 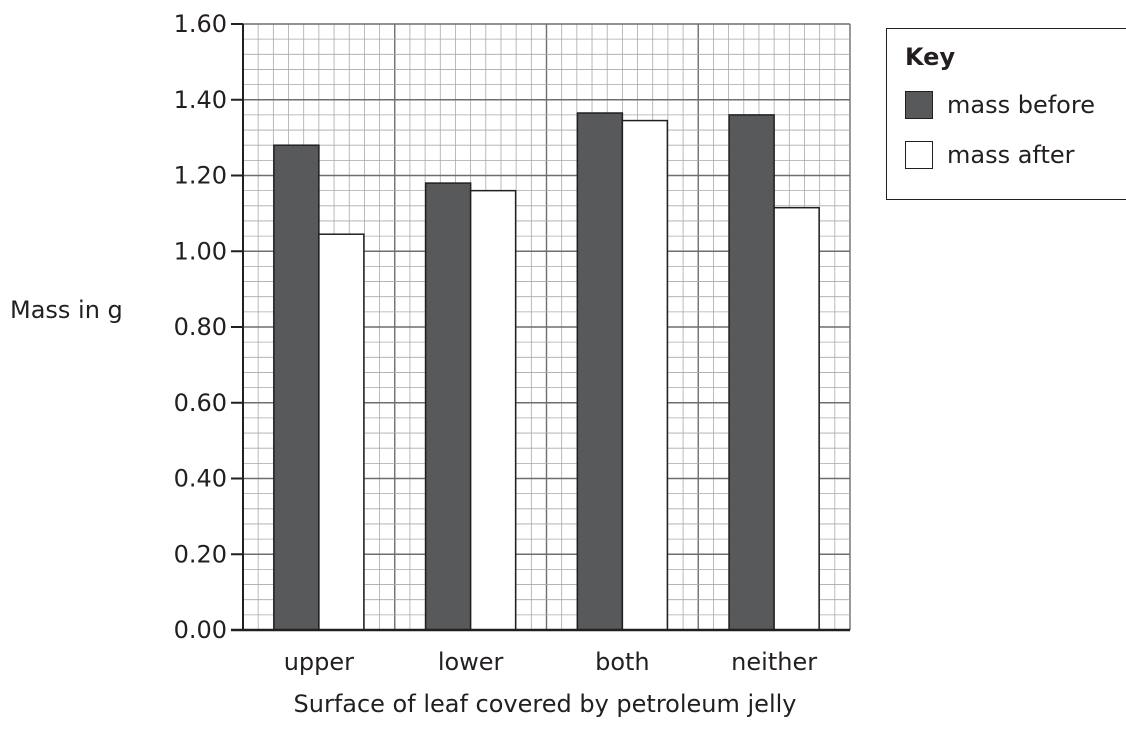 I want to click on x-tick-label-neither: neither, so click(x=774, y=662).